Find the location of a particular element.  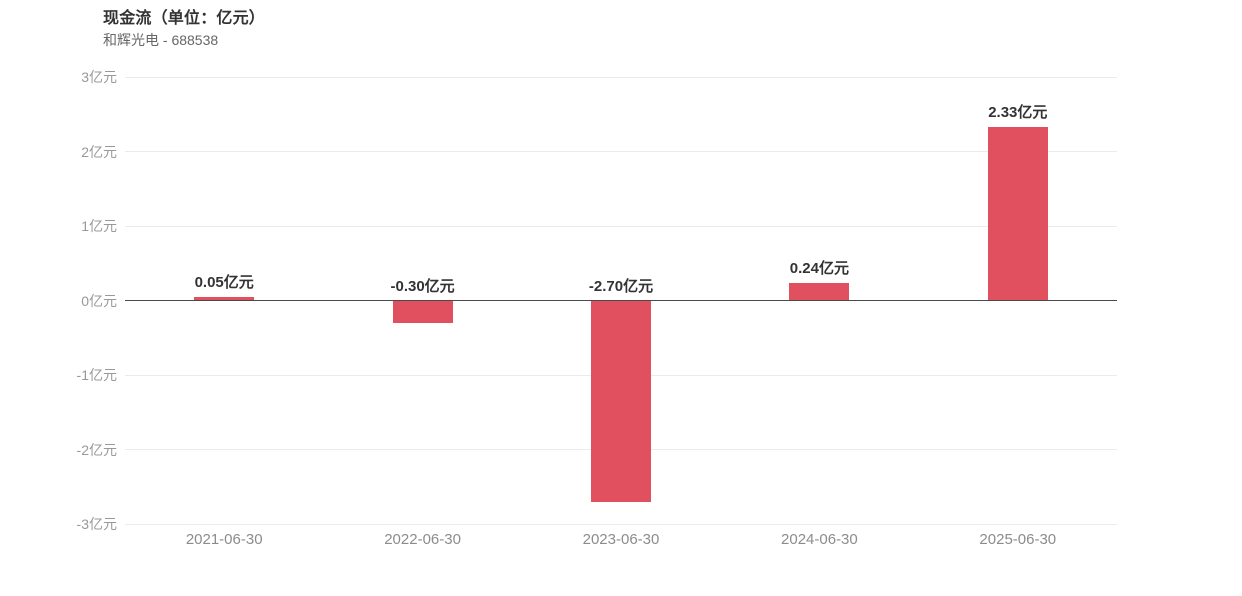

x-axis-tick-label: 2023-06-30 is located at coordinates (621, 539).